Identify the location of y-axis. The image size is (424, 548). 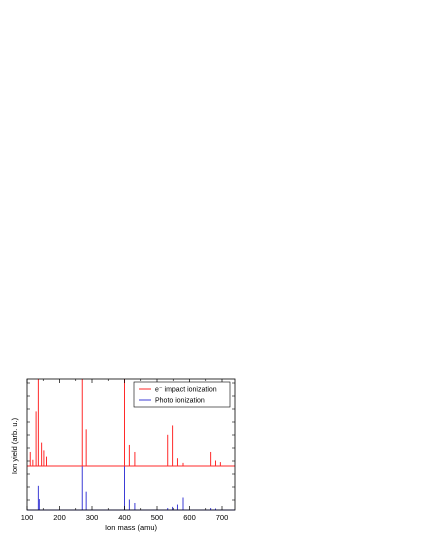
(131, 441).